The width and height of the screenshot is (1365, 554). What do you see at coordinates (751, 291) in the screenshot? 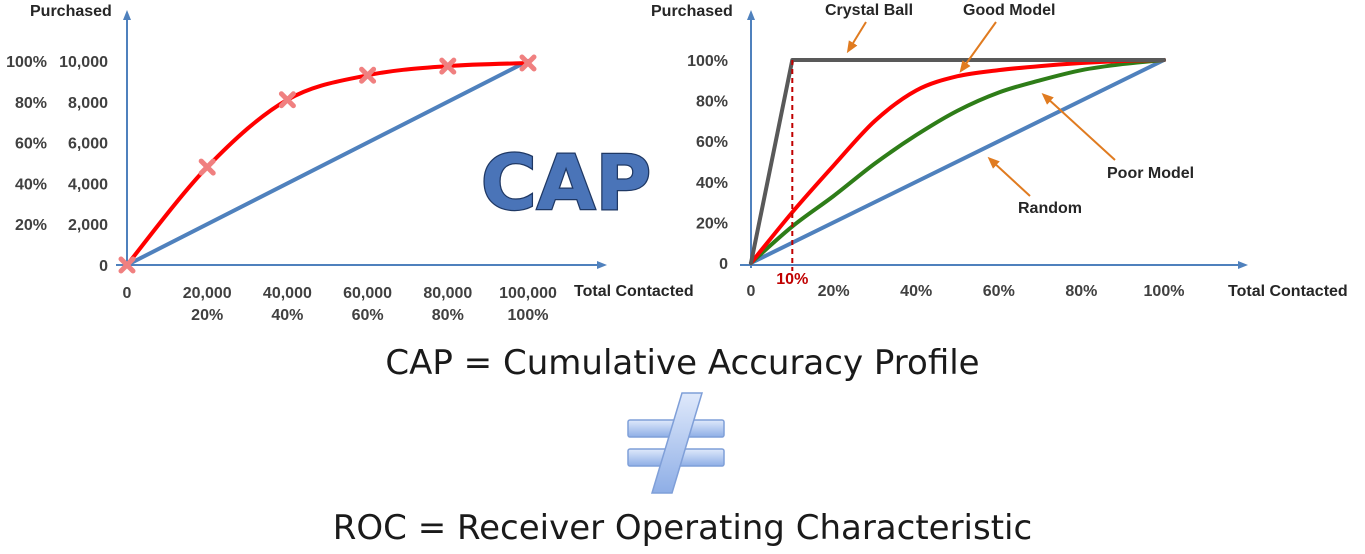
I see `right-x-tick-label: 0` at bounding box center [751, 291].